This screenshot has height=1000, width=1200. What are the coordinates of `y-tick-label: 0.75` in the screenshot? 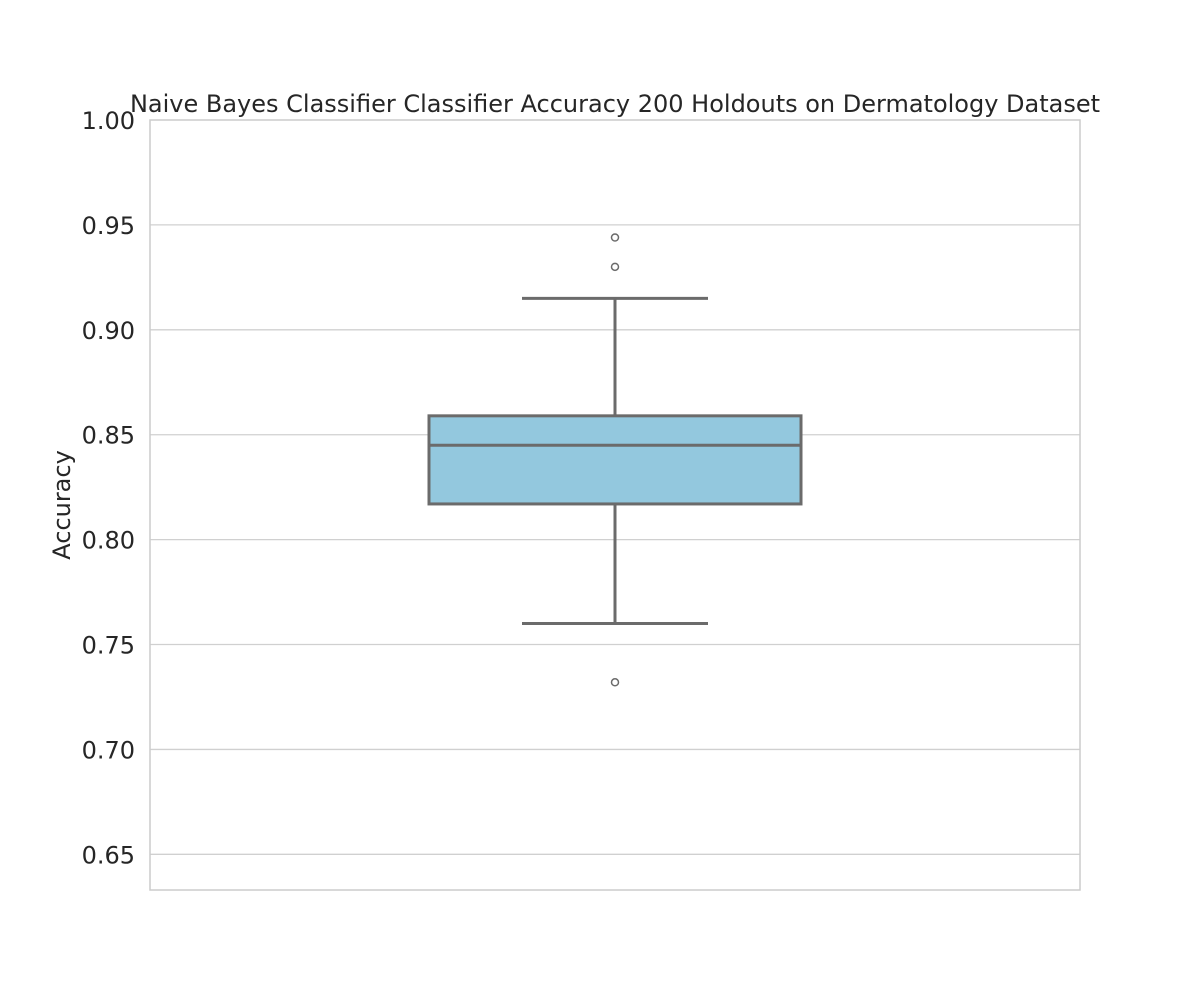 It's located at (108, 646).